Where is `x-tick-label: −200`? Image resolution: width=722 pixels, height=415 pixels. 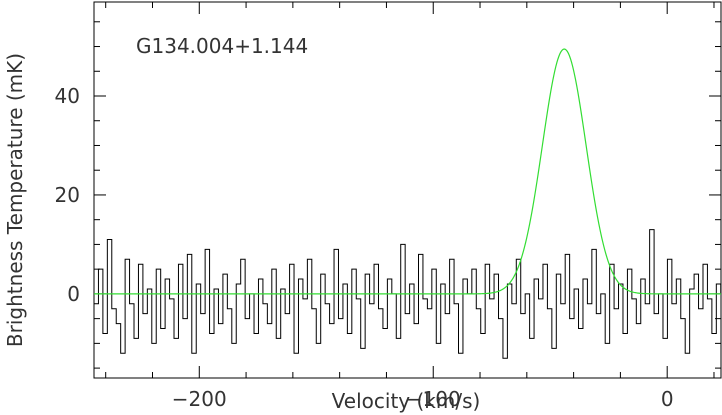
x-tick-label: −200 is located at coordinates (199, 399).